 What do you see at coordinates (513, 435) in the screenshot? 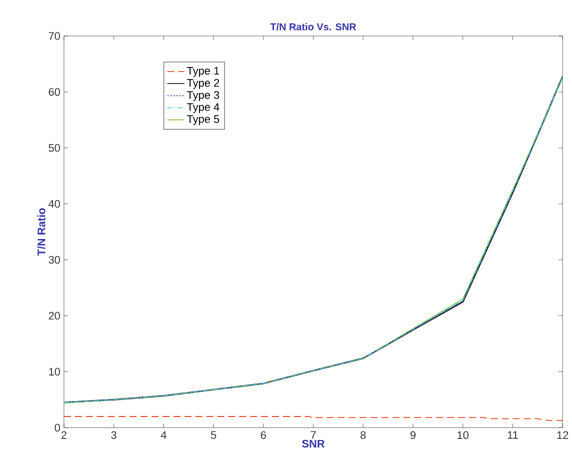
I see `x-tick-label: 11` at bounding box center [513, 435].